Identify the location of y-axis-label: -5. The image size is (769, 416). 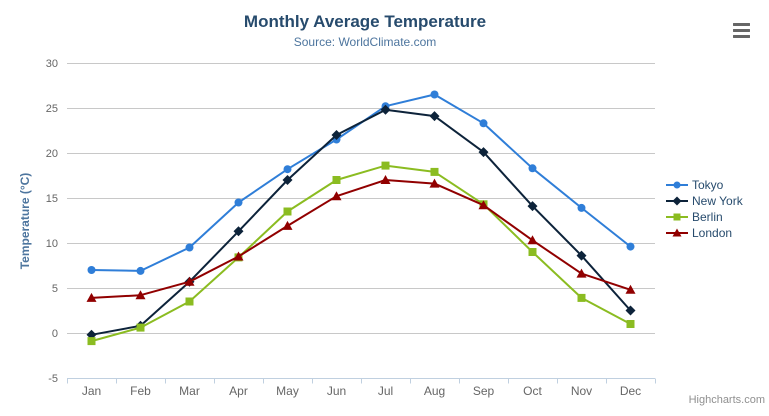
(53, 379).